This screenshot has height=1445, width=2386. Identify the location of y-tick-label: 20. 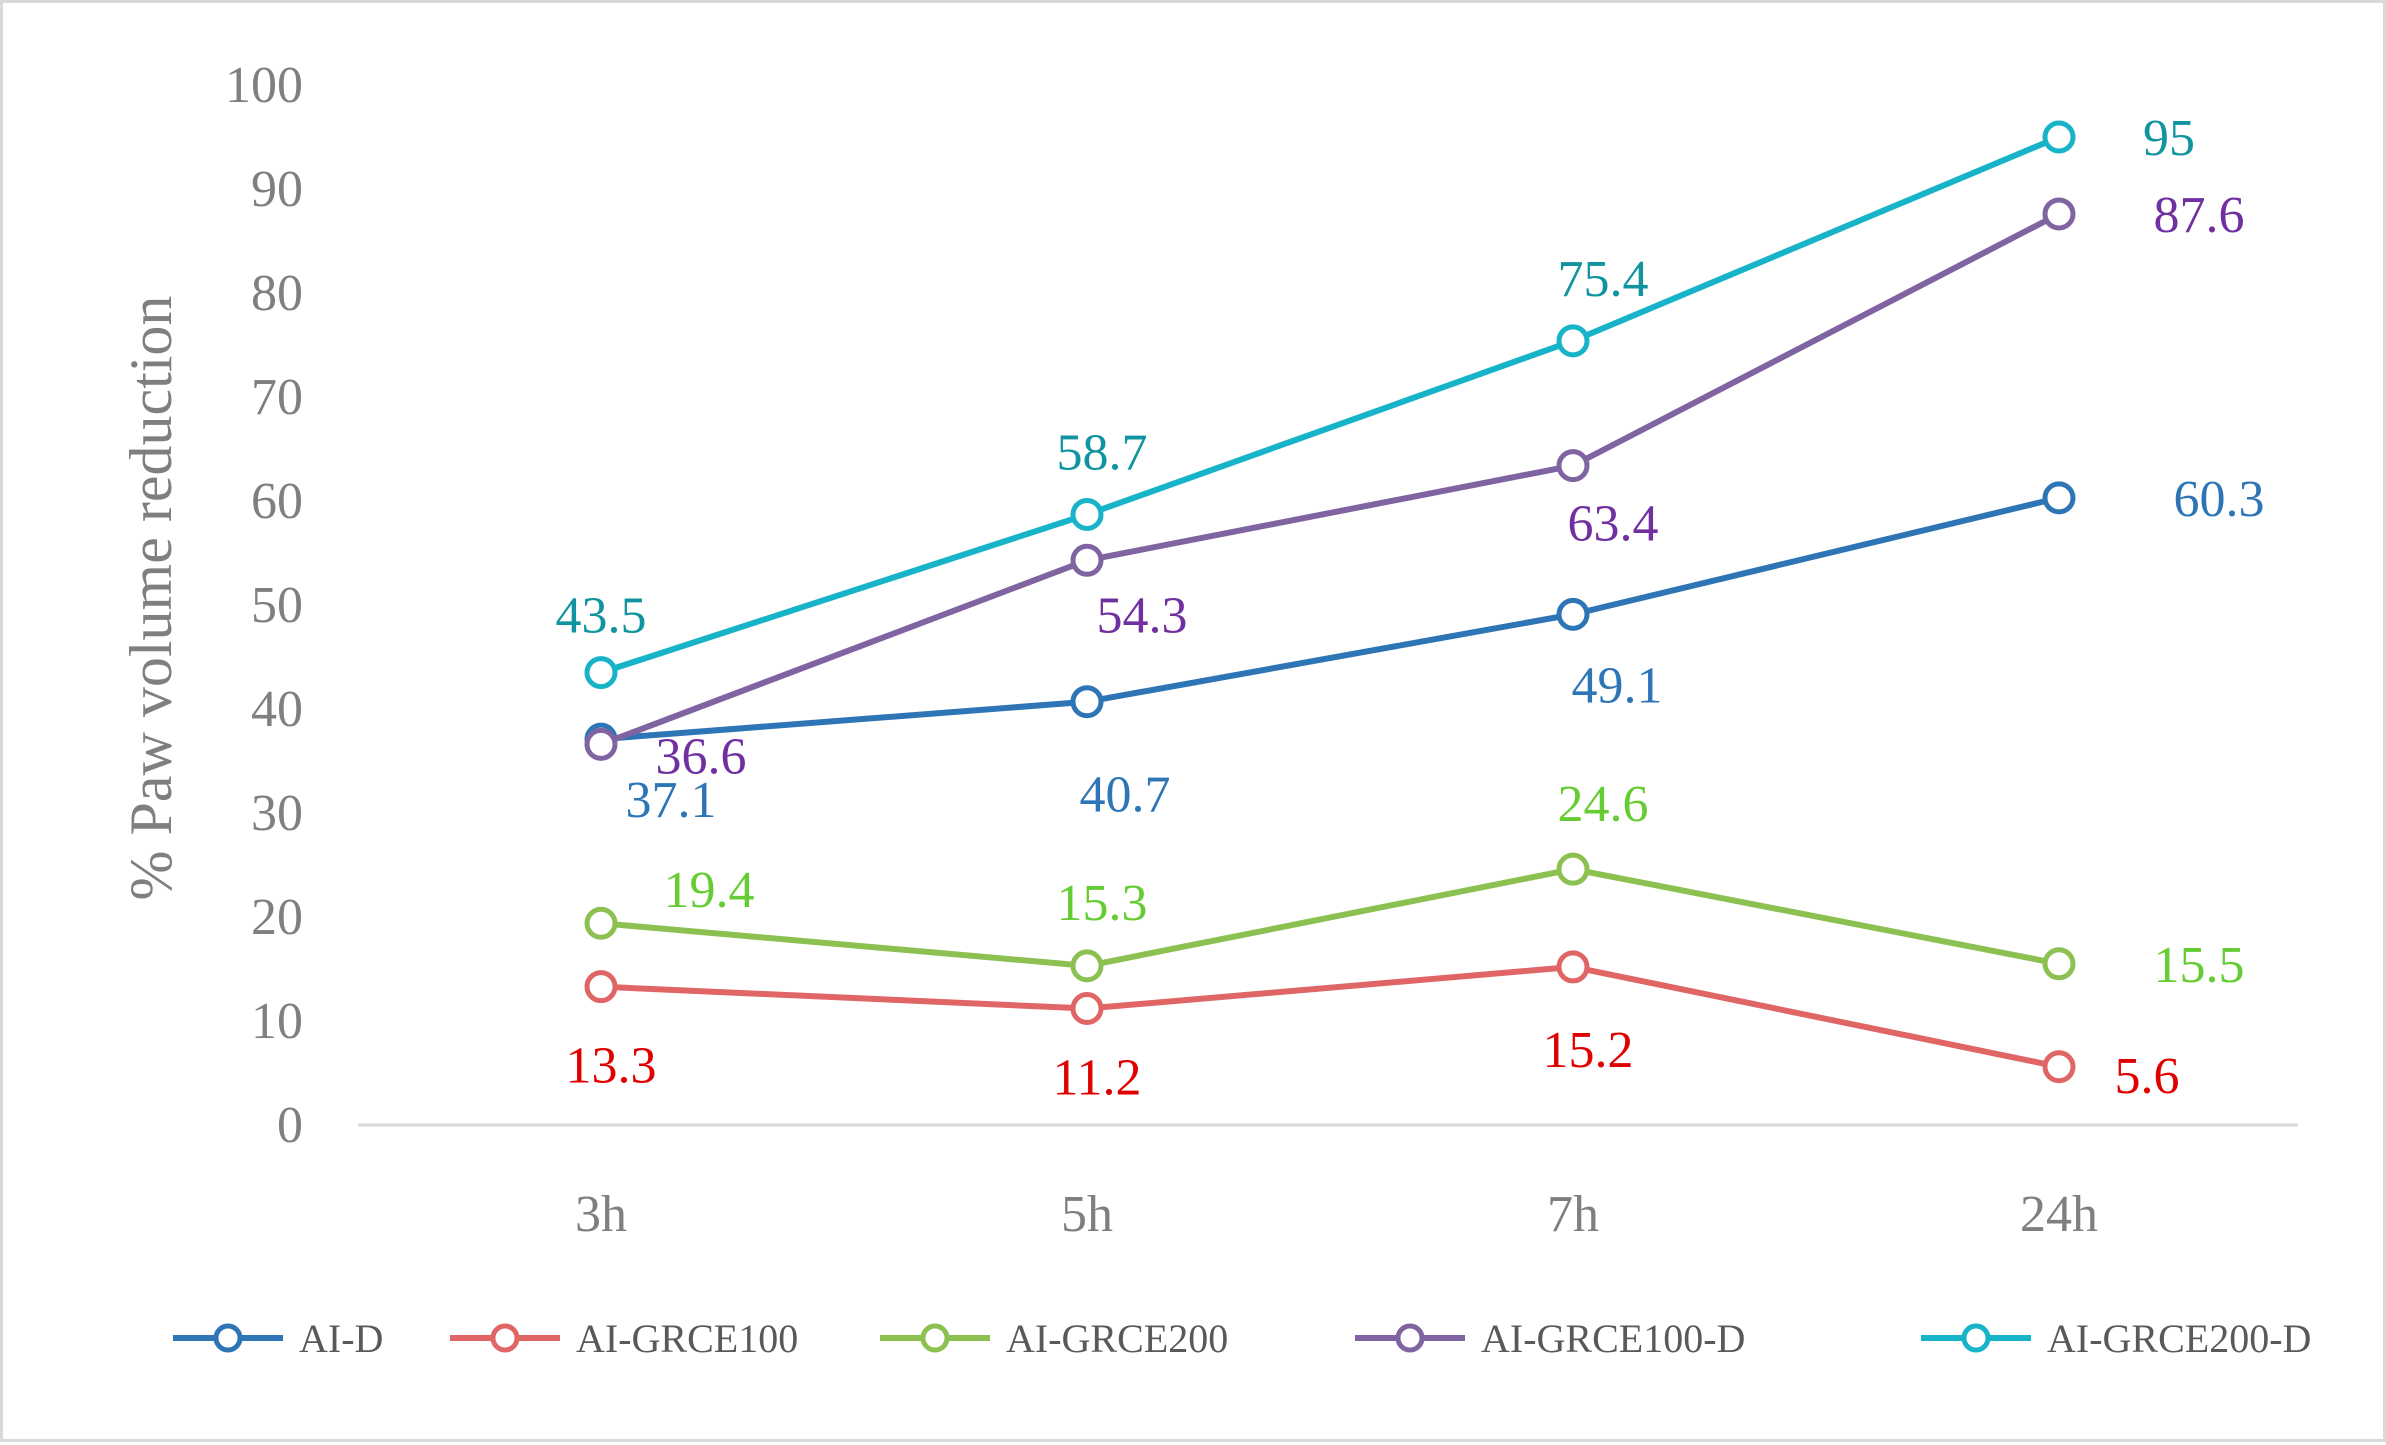
(277, 917).